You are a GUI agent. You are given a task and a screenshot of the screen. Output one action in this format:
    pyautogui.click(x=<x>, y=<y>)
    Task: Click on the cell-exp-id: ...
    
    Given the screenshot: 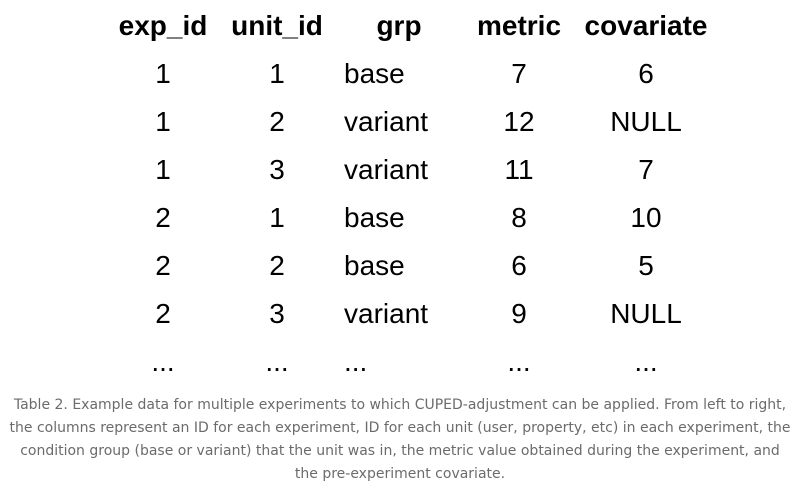 What is the action you would take?
    pyautogui.click(x=163, y=361)
    